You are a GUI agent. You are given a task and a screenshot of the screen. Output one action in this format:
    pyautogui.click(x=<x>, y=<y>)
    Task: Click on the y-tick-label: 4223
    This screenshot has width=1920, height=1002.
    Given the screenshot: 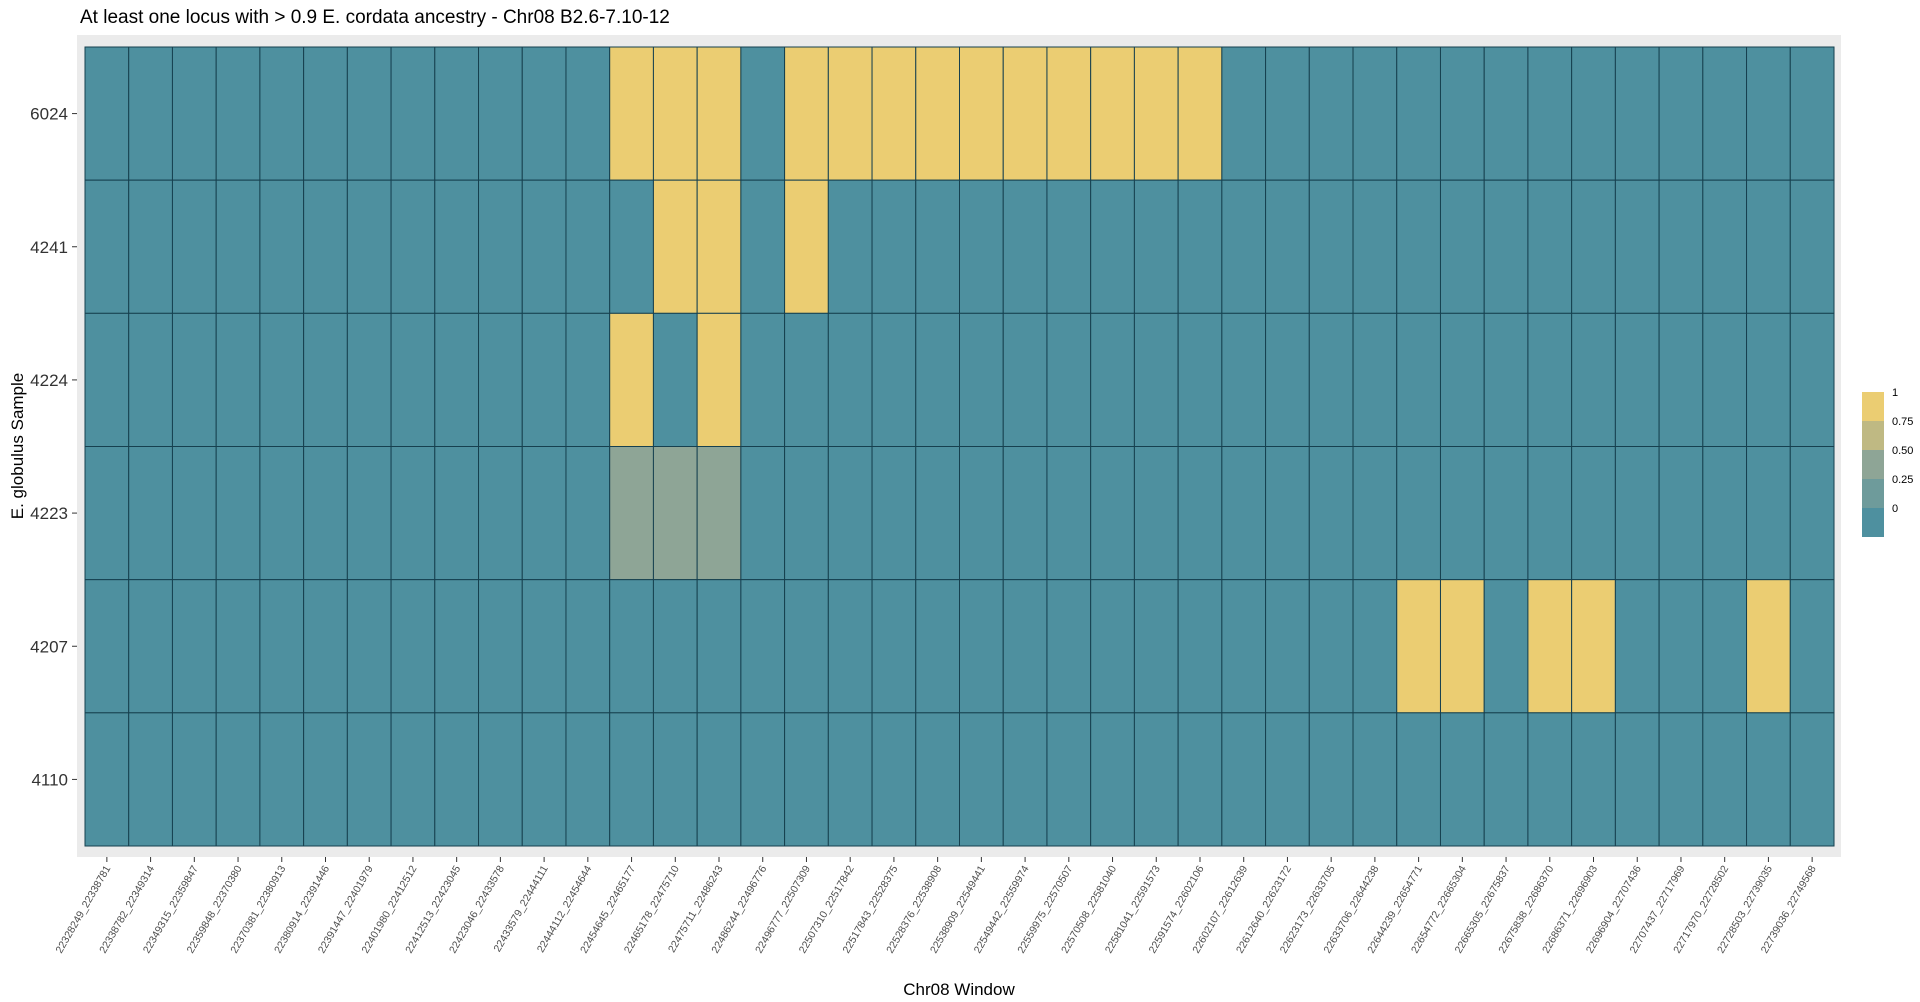 What is the action you would take?
    pyautogui.click(x=49, y=513)
    